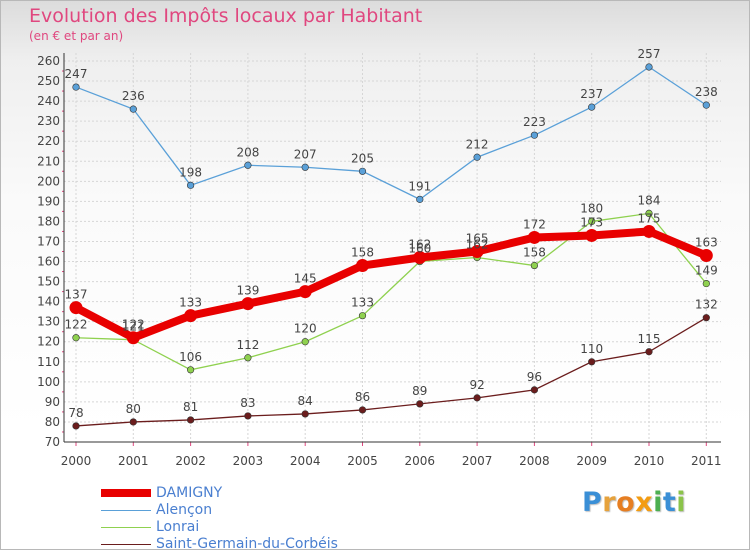 This screenshot has width=750, height=553. Describe the element at coordinates (190, 461) in the screenshot. I see `x-tick-label: 2002` at that location.